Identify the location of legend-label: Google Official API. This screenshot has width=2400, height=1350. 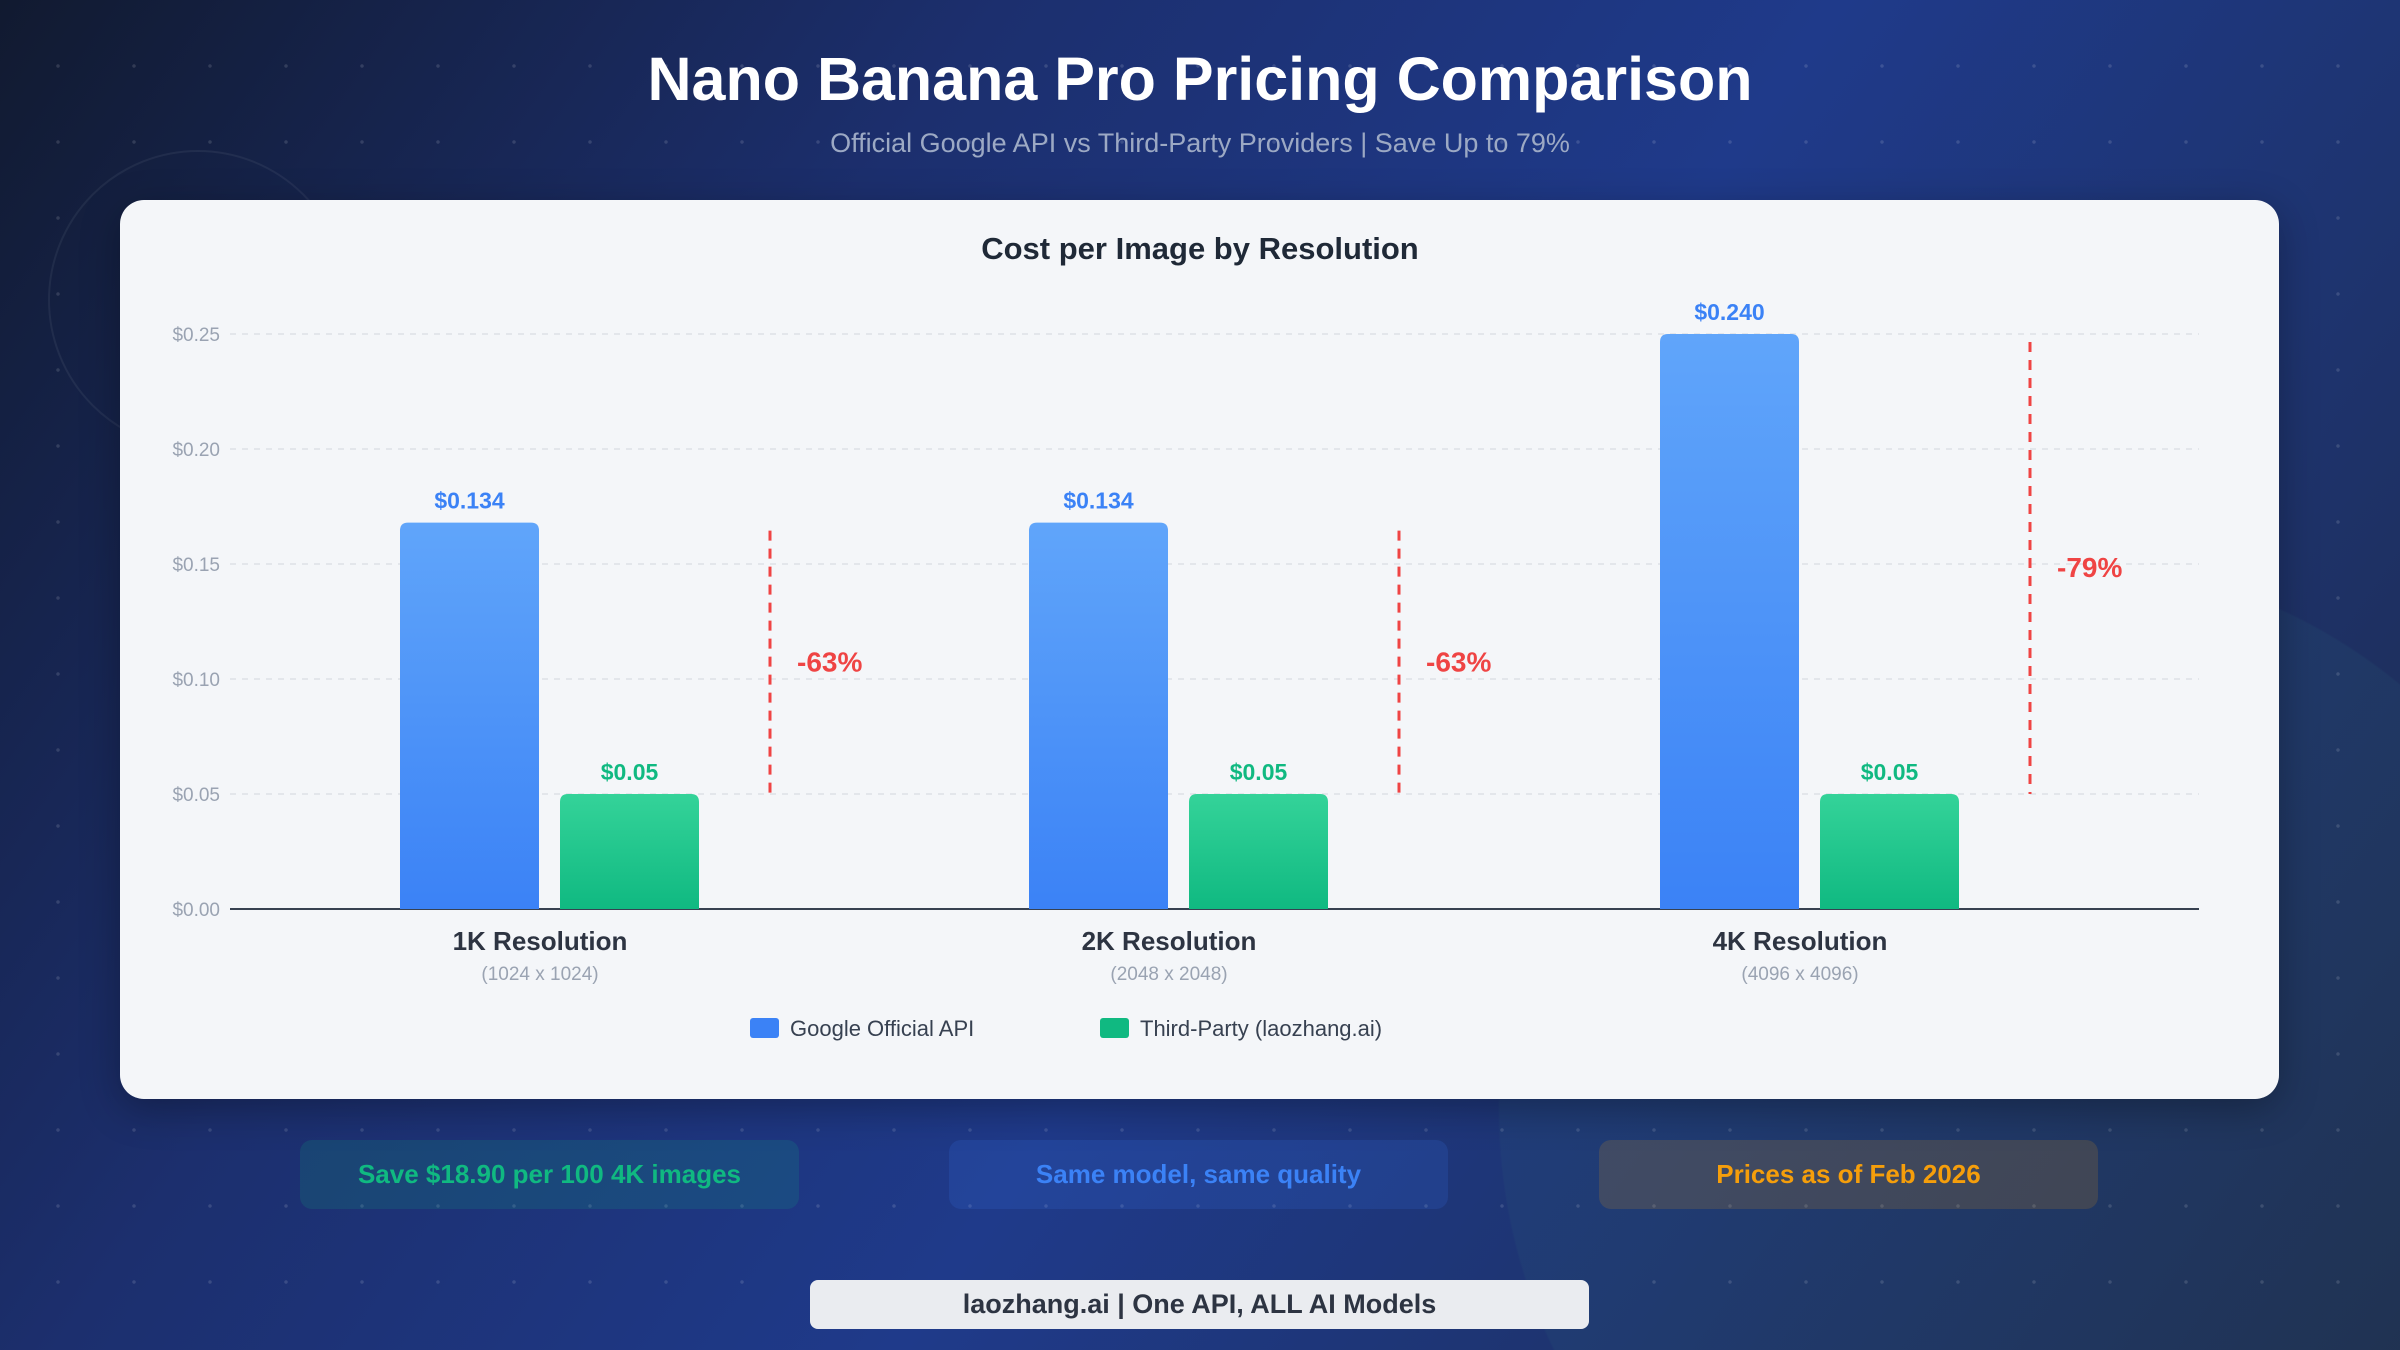
(882, 1028).